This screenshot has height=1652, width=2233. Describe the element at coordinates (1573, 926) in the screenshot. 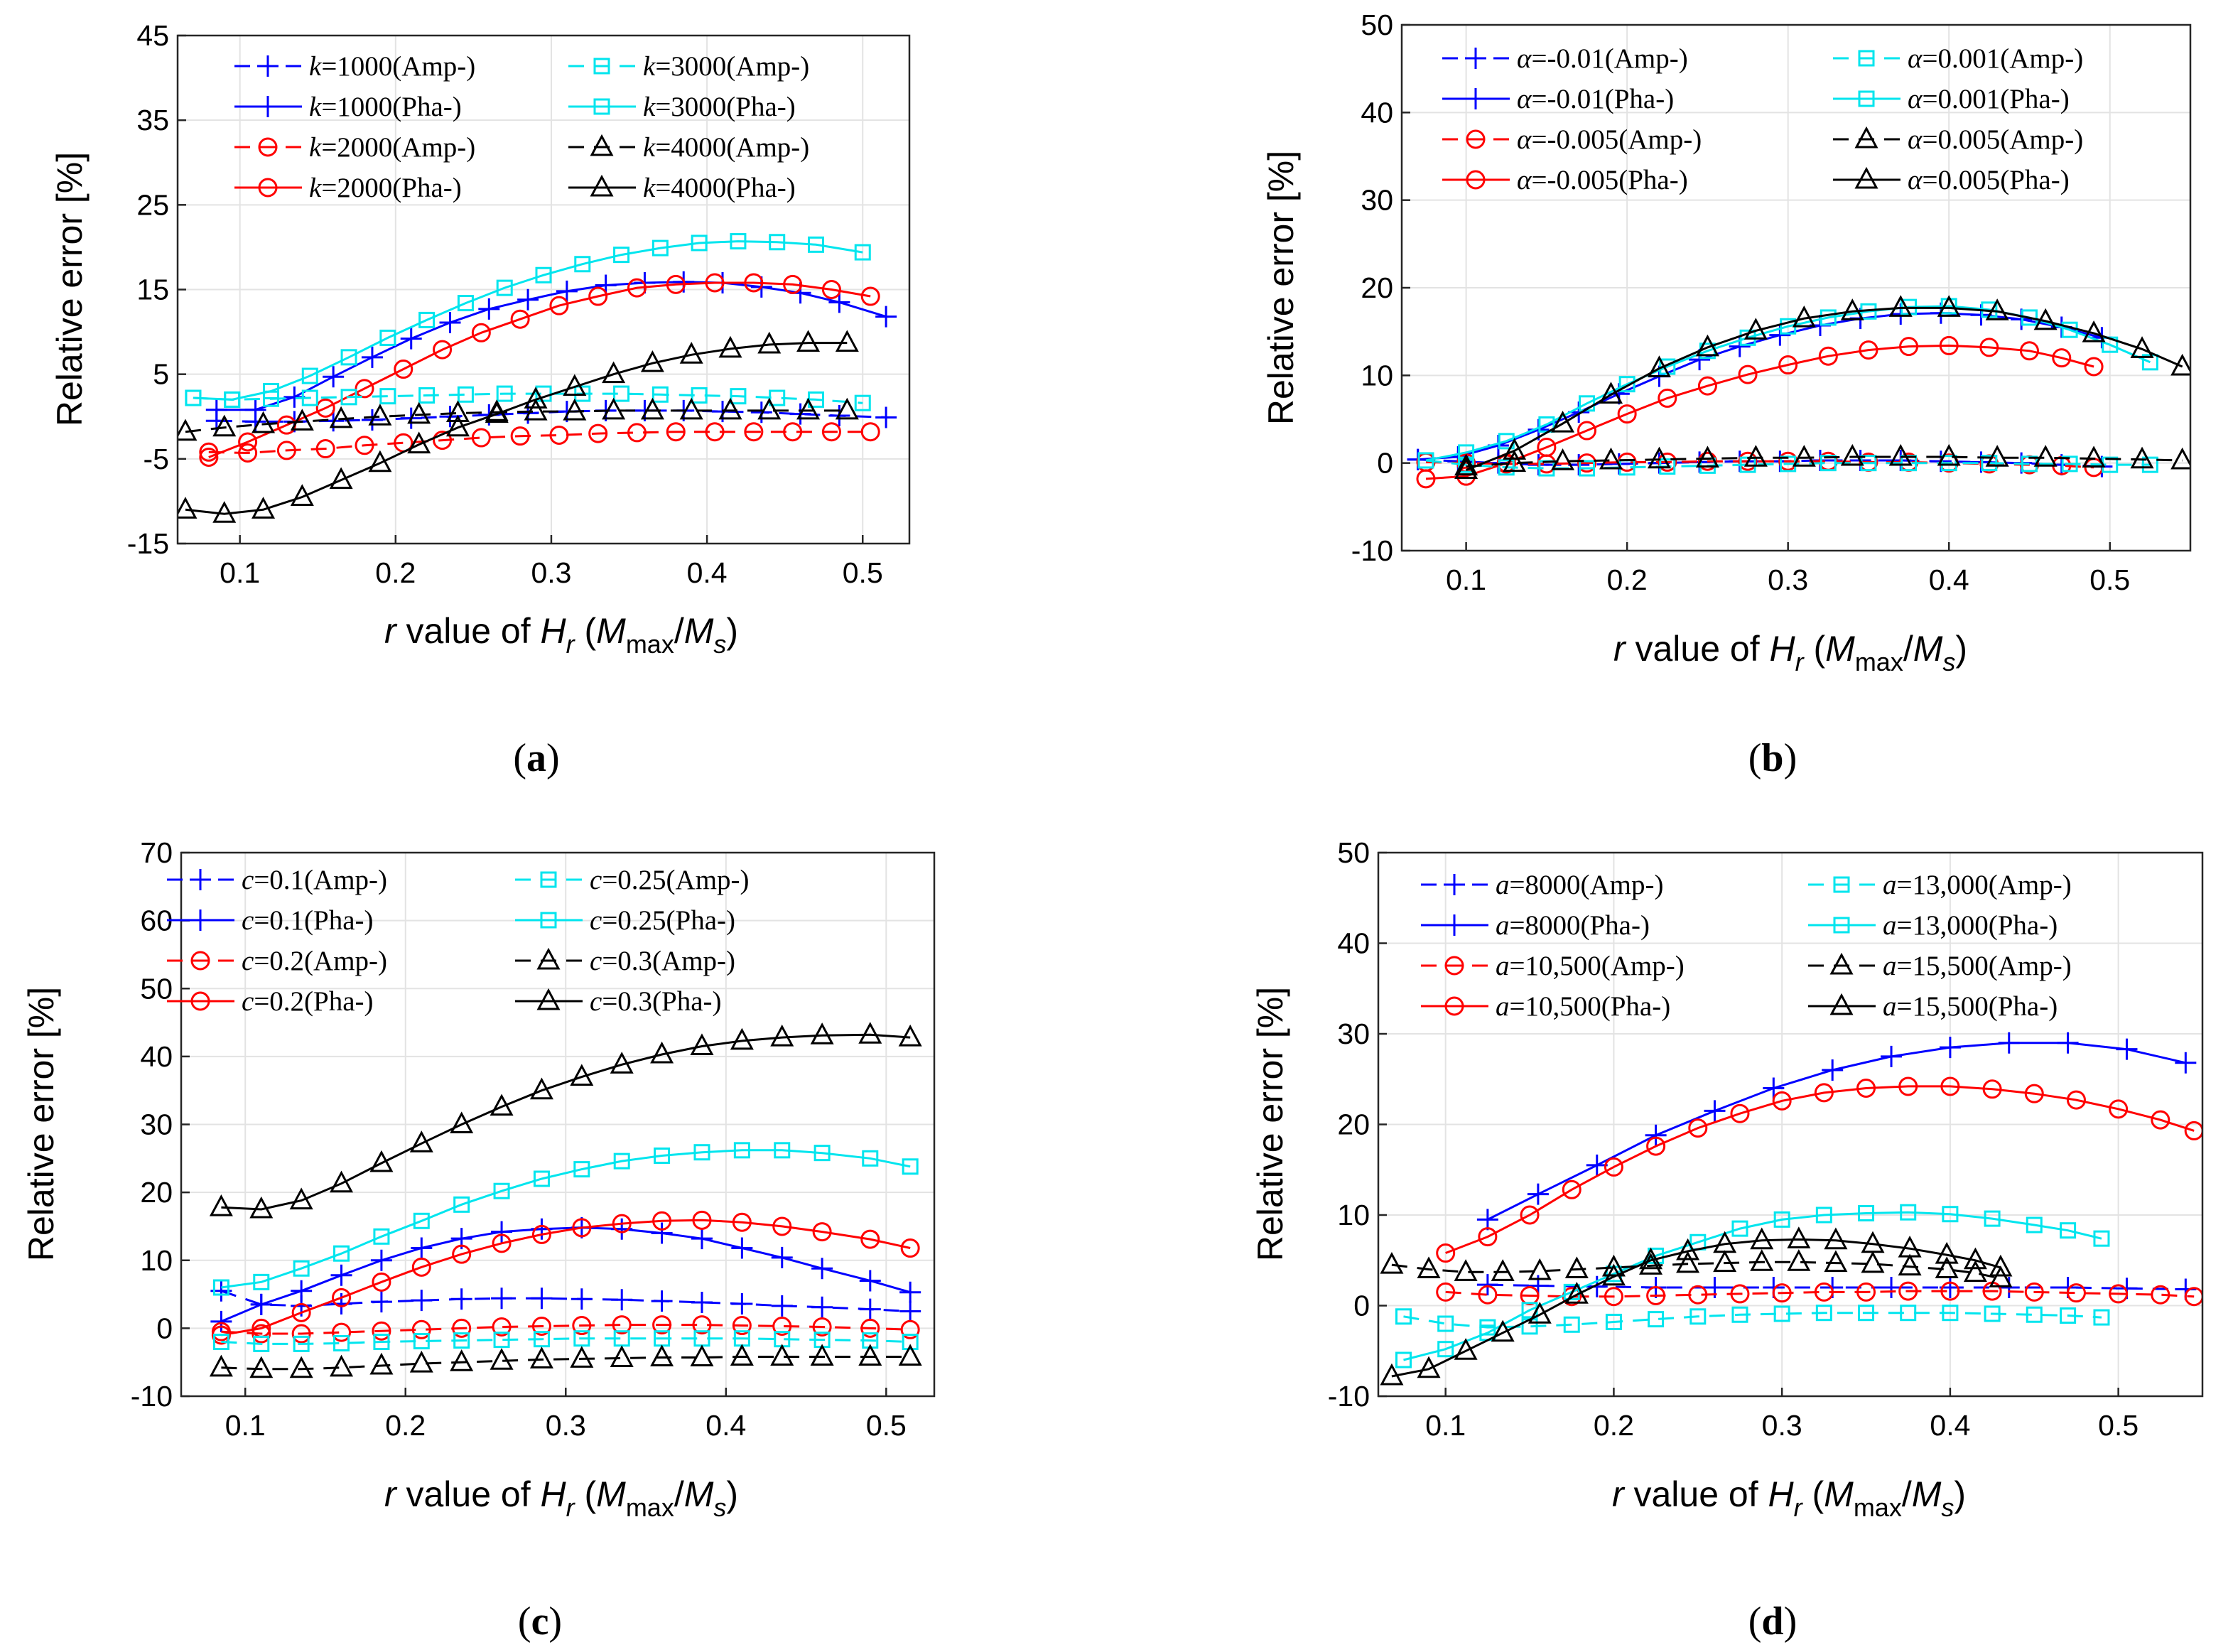

I see `legend-label: a=8000(Pha-)` at that location.